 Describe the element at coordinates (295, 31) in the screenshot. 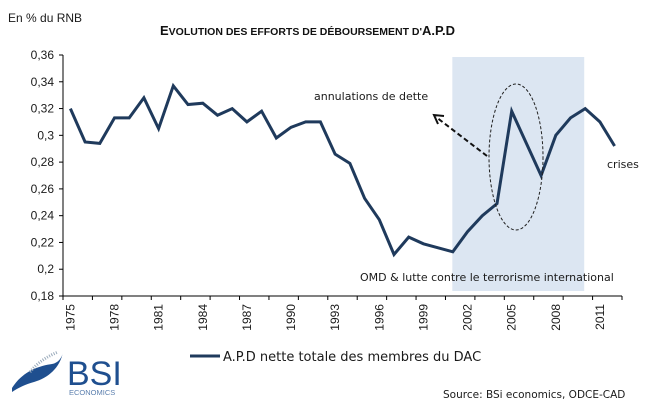

I see `title-rest: VOLUTION DES EFFORTS DE DÉBOURSEMENT D'` at that location.